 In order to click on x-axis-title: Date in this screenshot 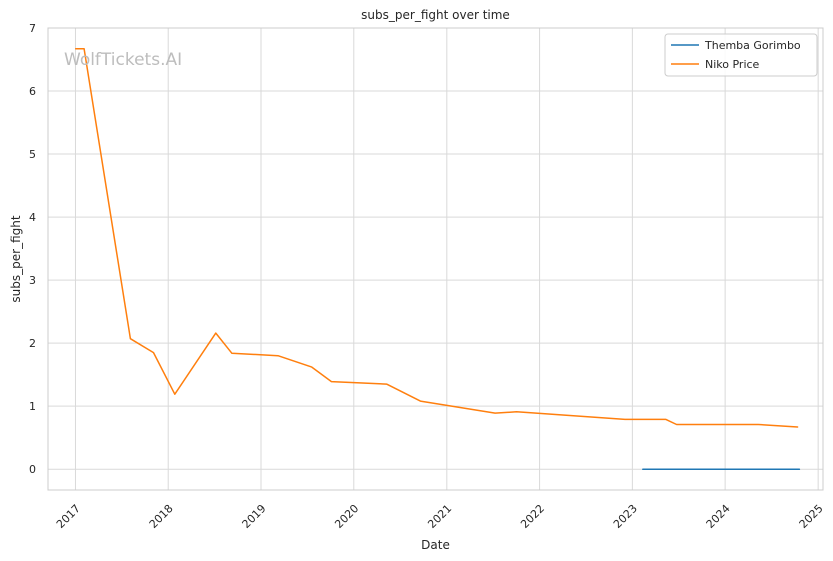, I will do `click(435, 545)`.